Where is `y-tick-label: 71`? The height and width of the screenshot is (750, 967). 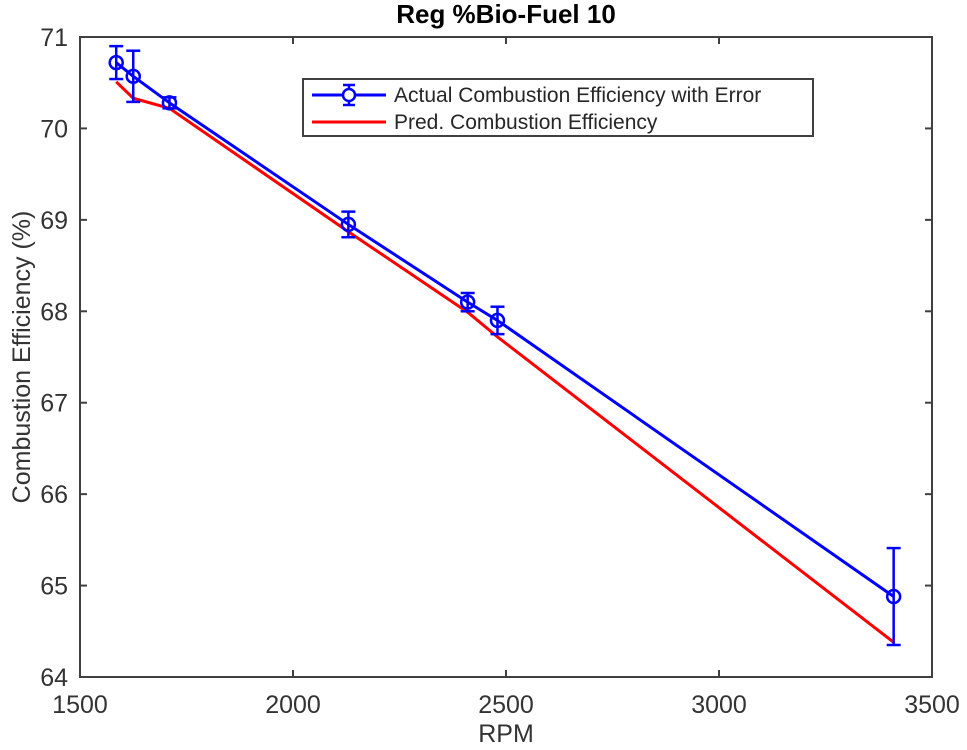
y-tick-label: 71 is located at coordinates (54, 38).